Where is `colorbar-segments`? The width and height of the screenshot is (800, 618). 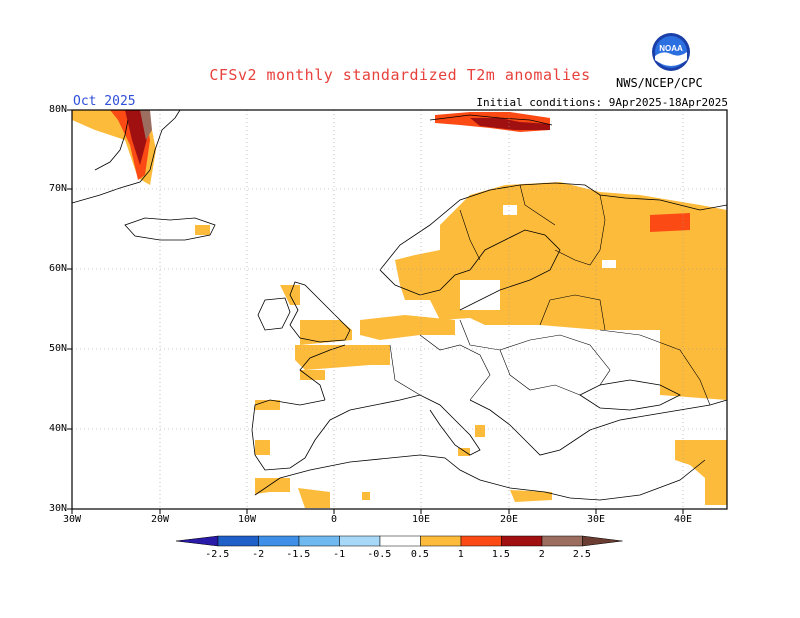 colorbar-segments is located at coordinates (399, 541).